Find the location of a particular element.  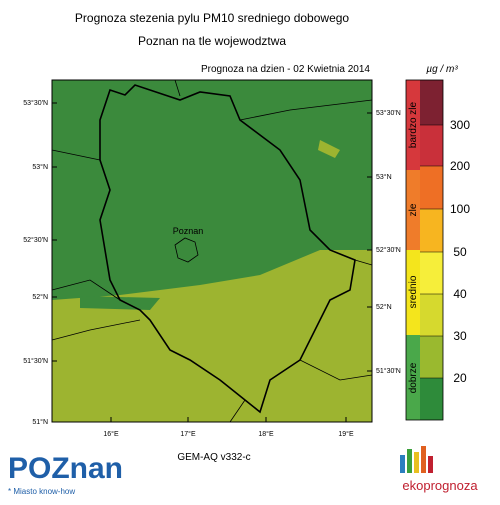

unit: µg / m³ is located at coordinates (442, 69).